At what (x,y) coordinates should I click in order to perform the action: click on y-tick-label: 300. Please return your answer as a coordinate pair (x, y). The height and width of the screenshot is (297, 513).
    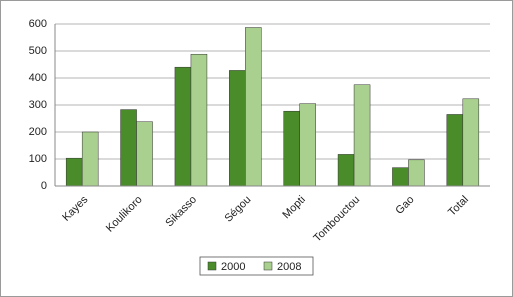
    Looking at the image, I should click on (38, 105).